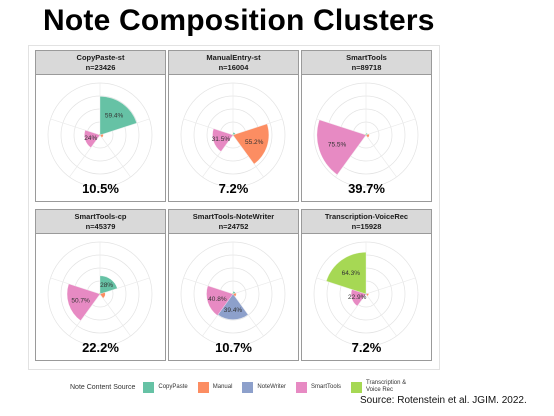 The image size is (554, 416). What do you see at coordinates (366, 67) in the screenshot?
I see `panel-n: n=89718` at bounding box center [366, 67].